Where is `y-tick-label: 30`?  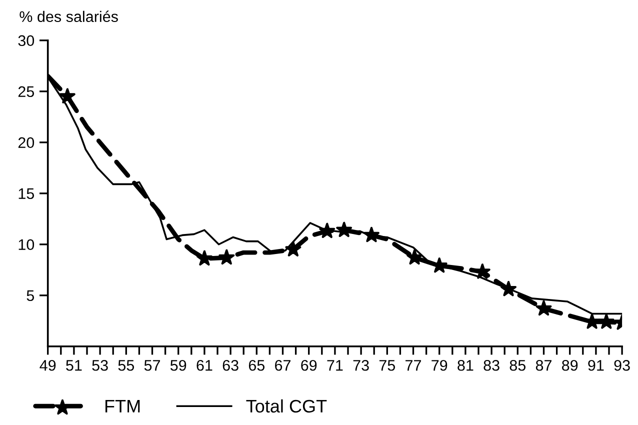 y-tick-label: 30 is located at coordinates (26, 40).